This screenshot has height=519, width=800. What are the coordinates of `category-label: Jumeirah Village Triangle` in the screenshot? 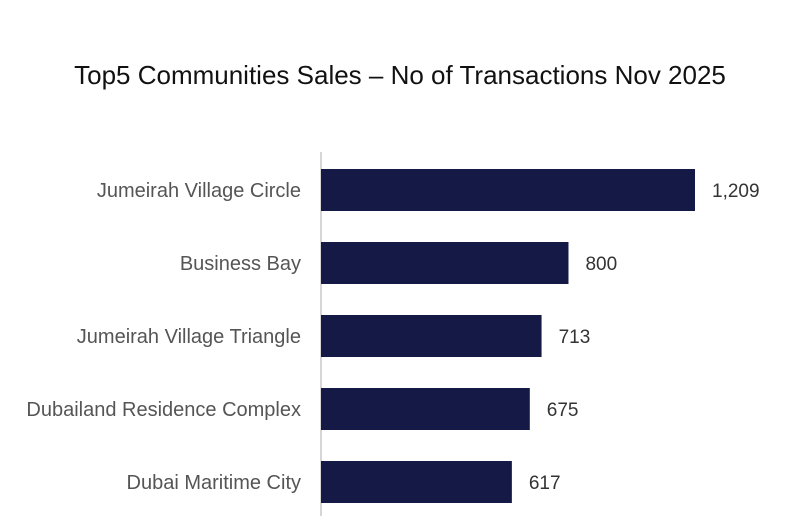 It's located at (189, 337).